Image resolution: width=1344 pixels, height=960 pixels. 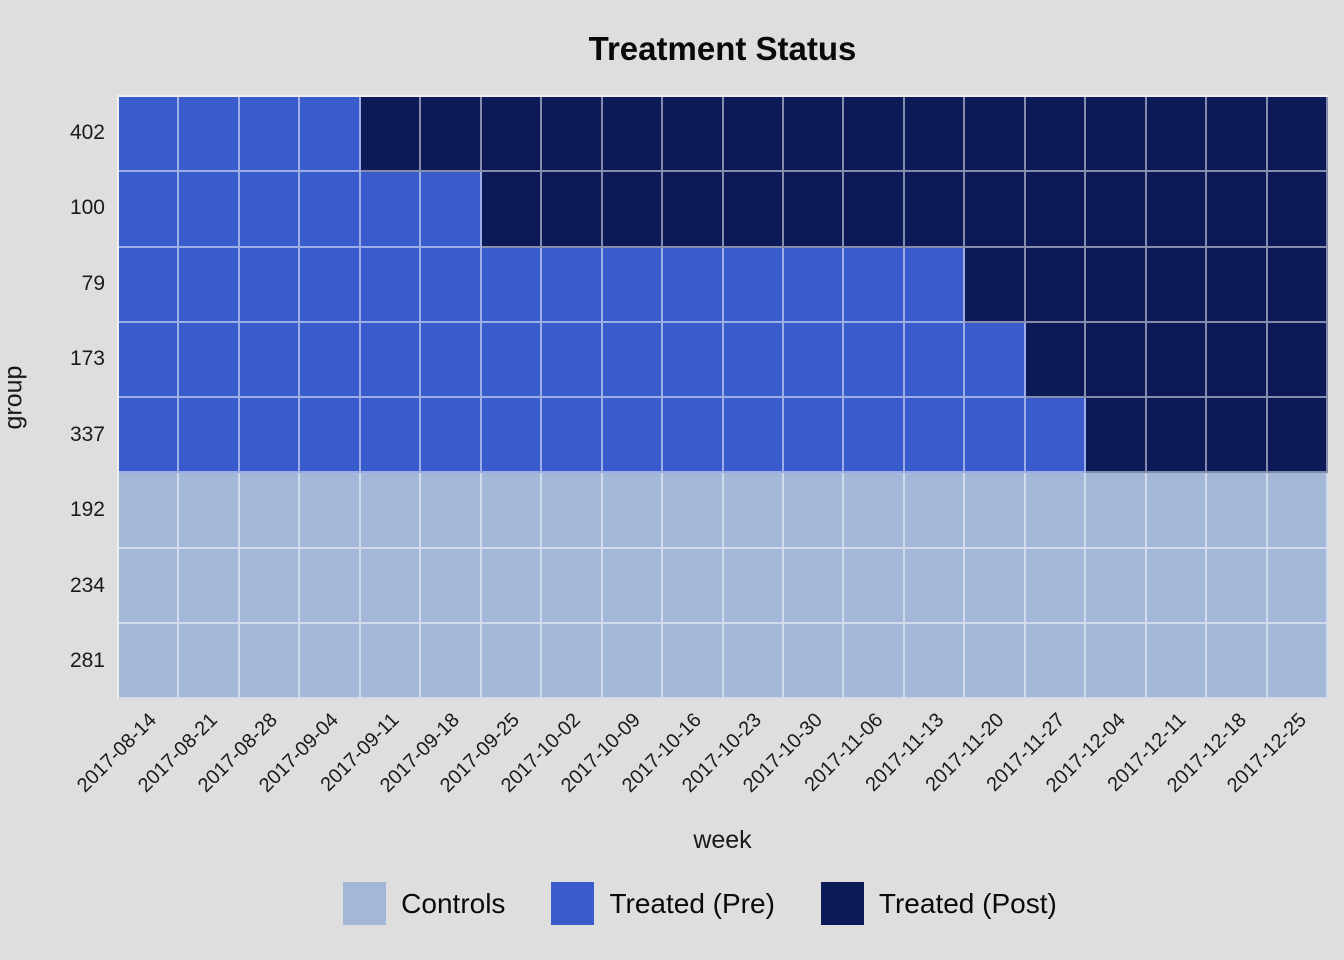 What do you see at coordinates (573, 903) in the screenshot?
I see `legend-swatch-pre` at bounding box center [573, 903].